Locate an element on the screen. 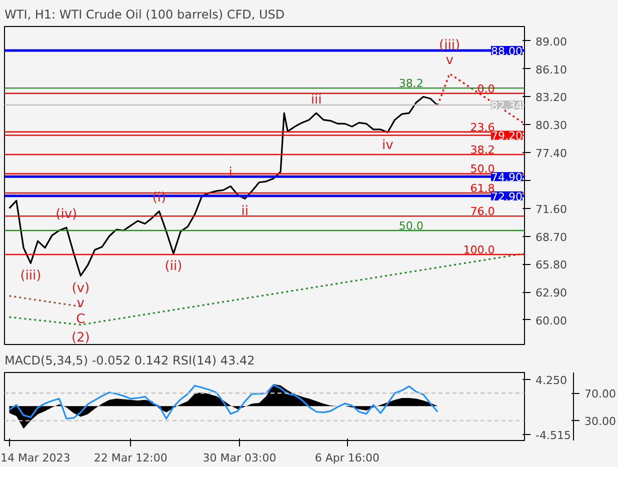 The width and height of the screenshot is (640, 480). y-tick-label: 83.20 is located at coordinates (551, 97).